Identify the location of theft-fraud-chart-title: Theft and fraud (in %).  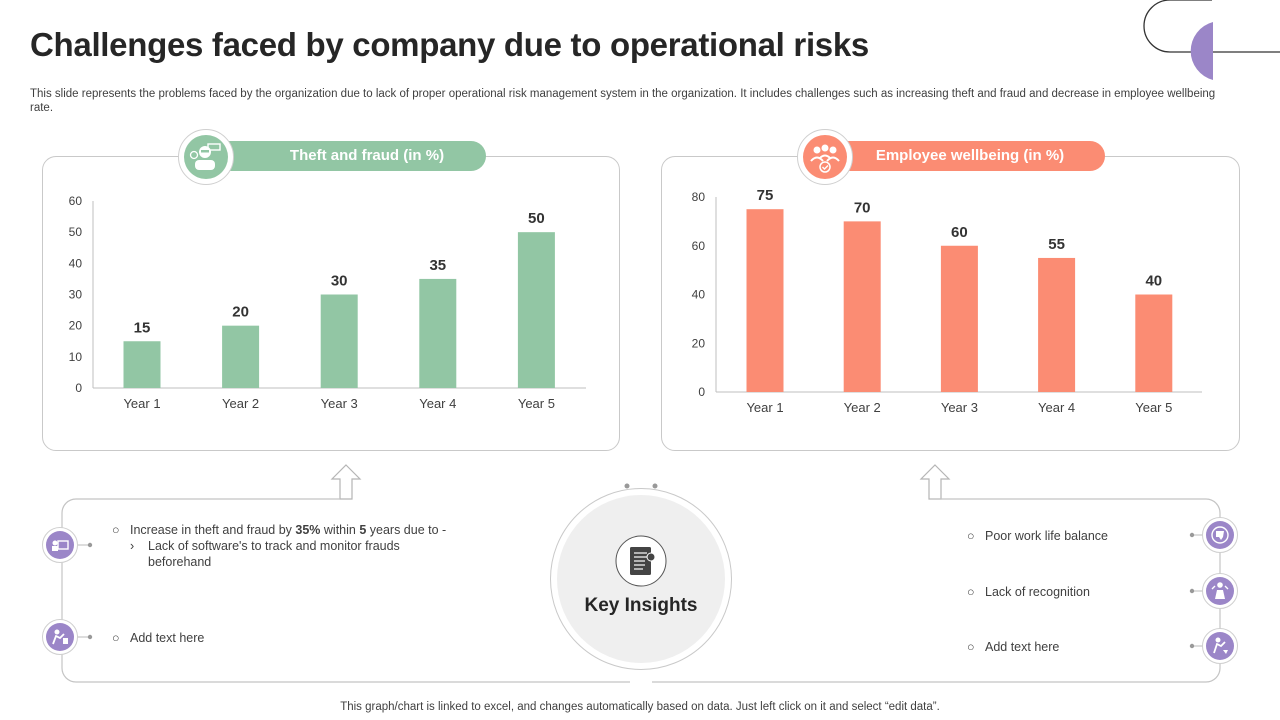
(367, 155).